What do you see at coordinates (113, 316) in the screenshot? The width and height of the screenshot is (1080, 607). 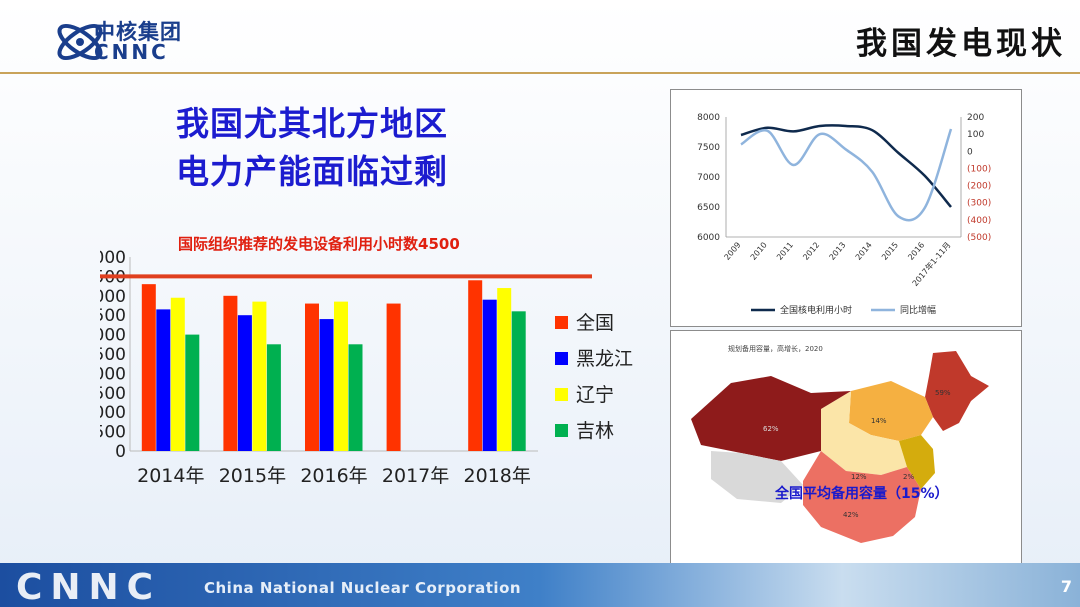 I see `y-tick-label: 3500` at bounding box center [113, 316].